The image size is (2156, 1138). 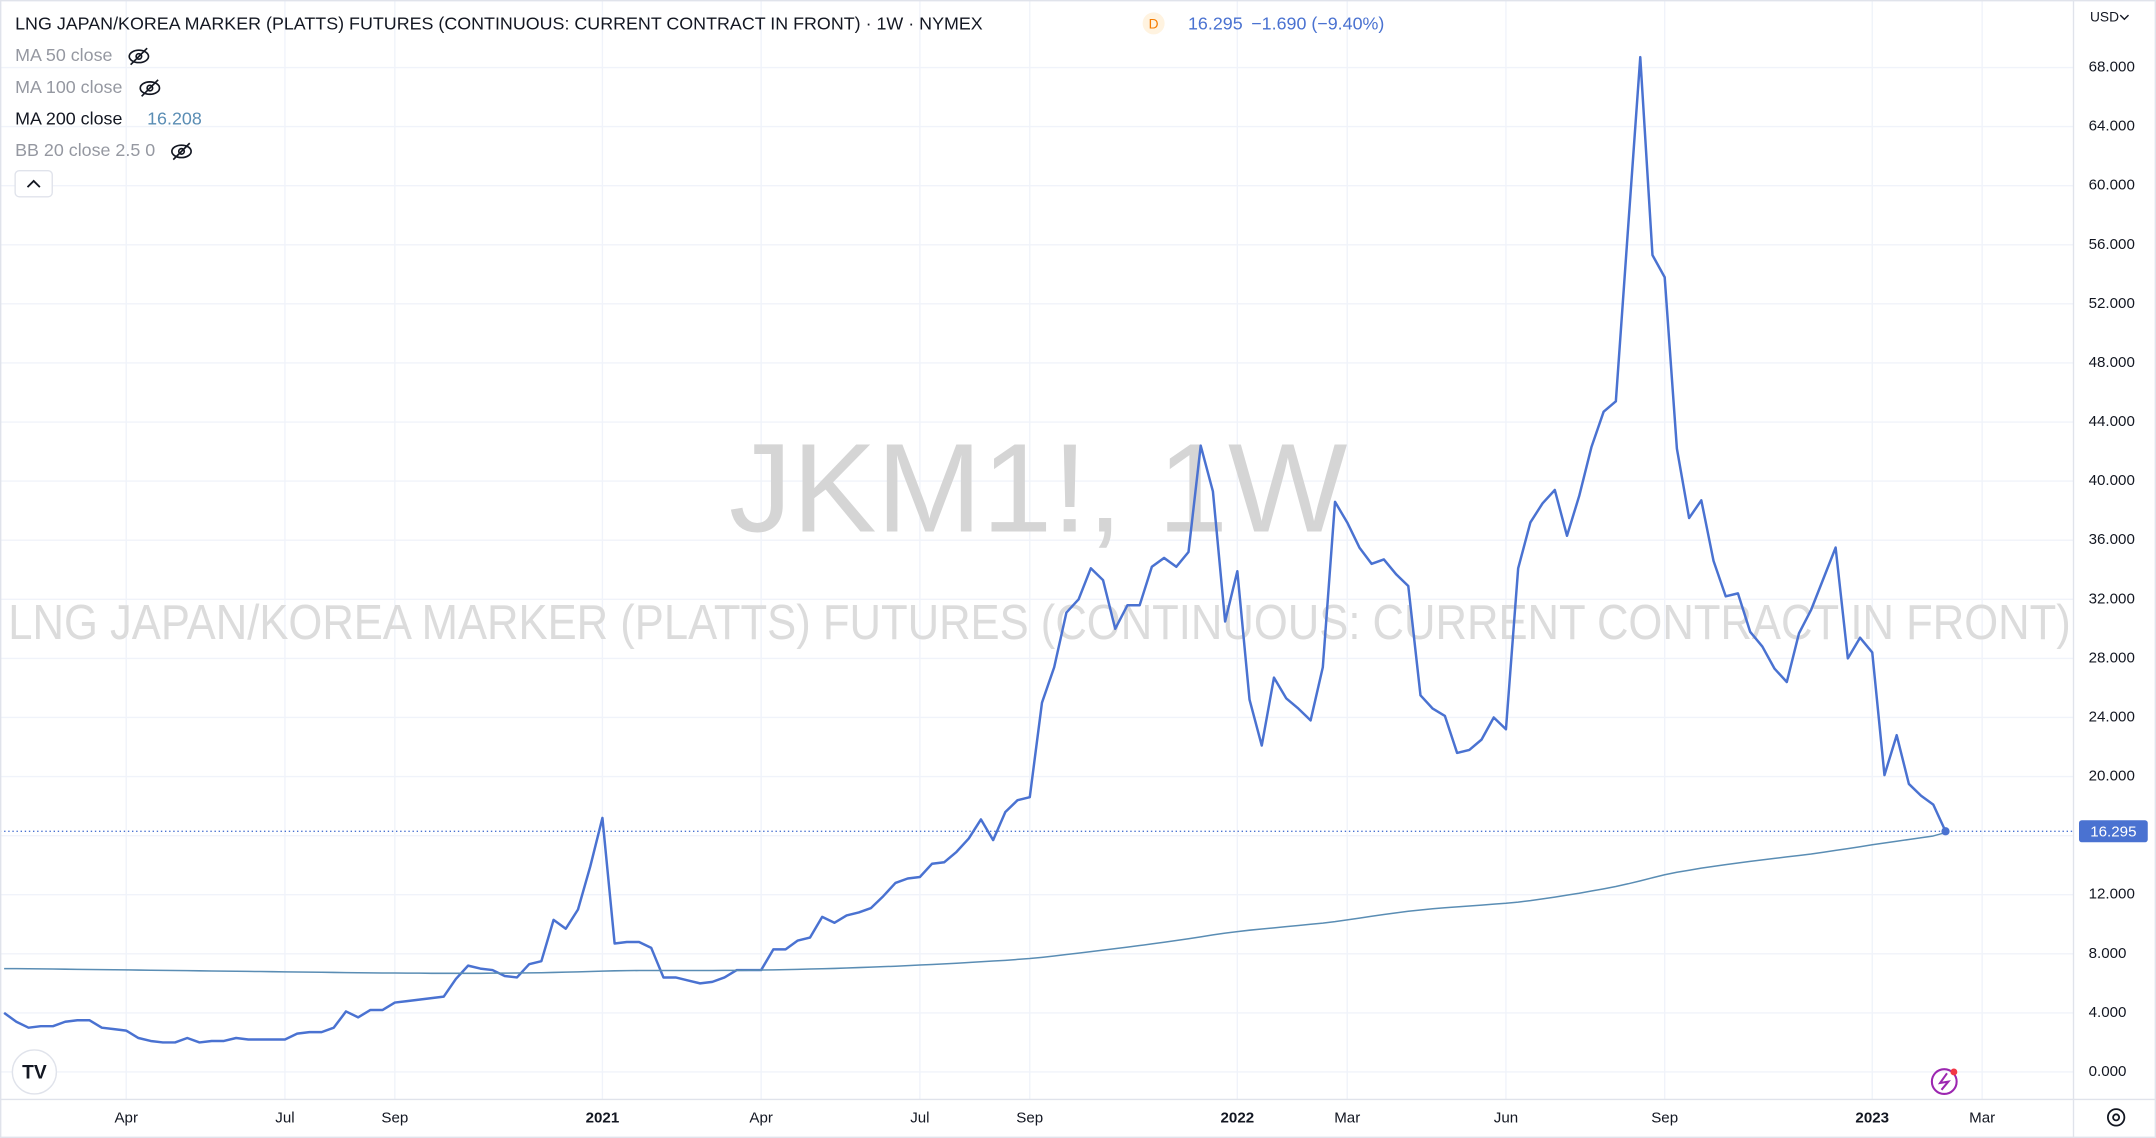 What do you see at coordinates (2112, 362) in the screenshot?
I see `y-tick-label: 48.000` at bounding box center [2112, 362].